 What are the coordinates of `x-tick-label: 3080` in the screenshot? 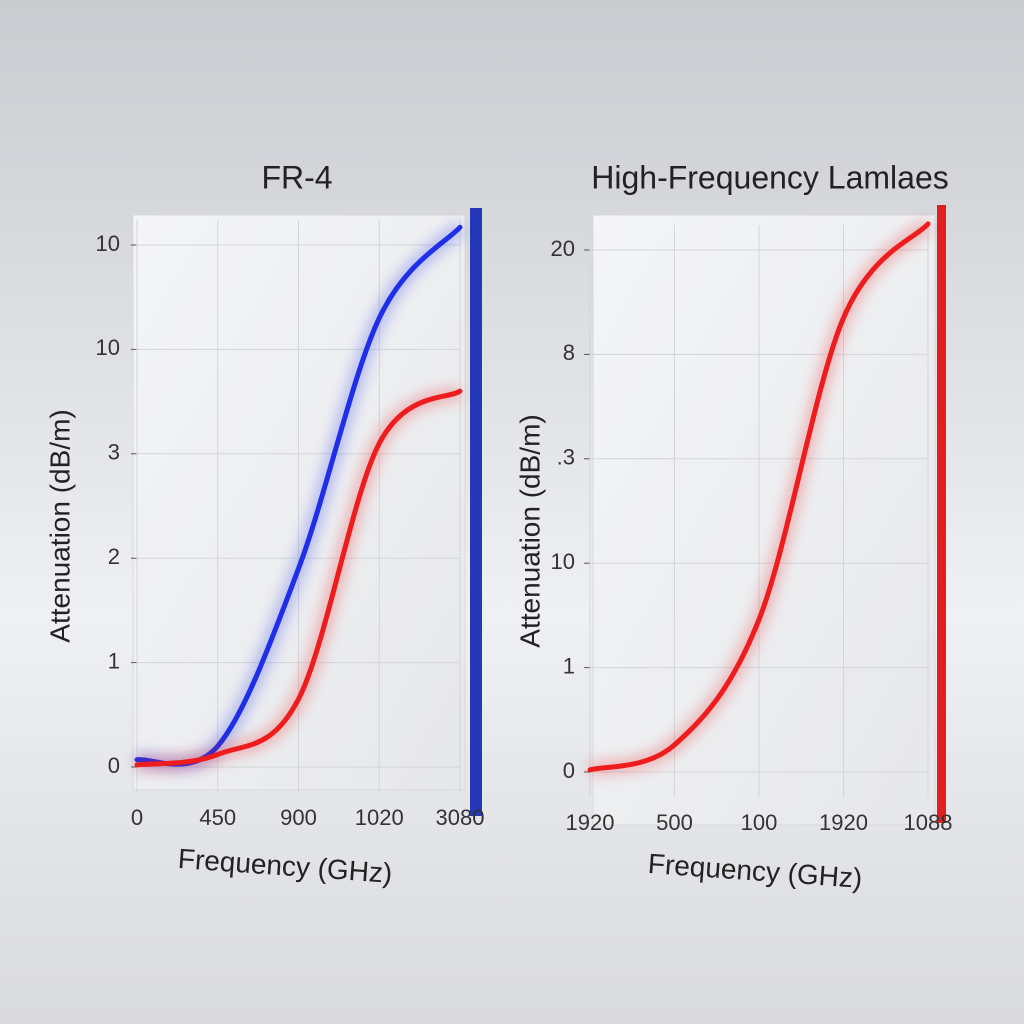 It's located at (460, 817).